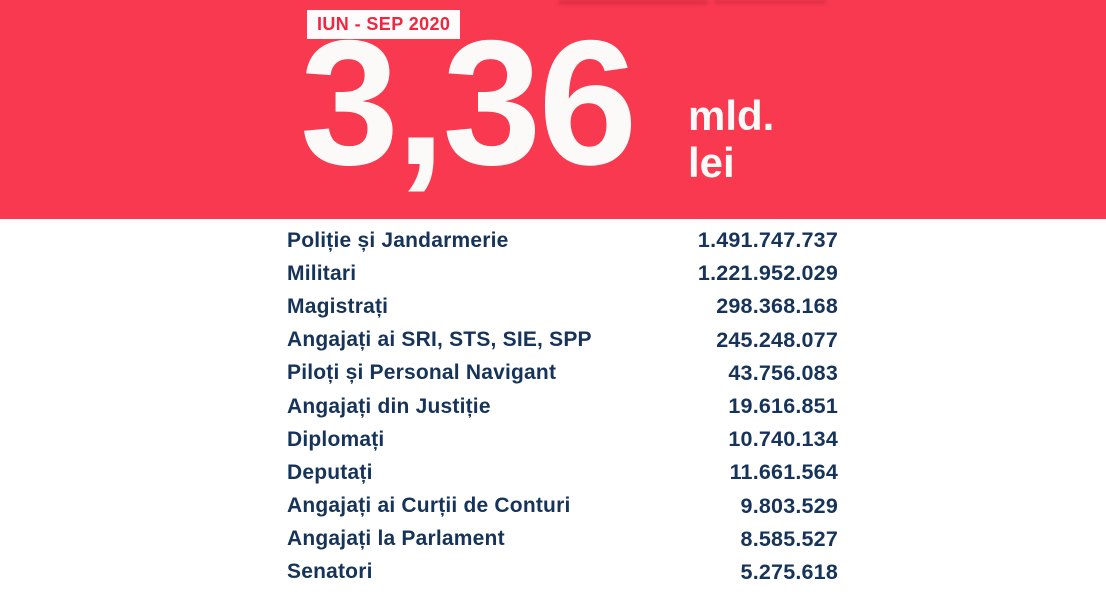 Image resolution: width=1106 pixels, height=600 pixels. What do you see at coordinates (389, 406) in the screenshot?
I see `category-label: Angajați din Justiție` at bounding box center [389, 406].